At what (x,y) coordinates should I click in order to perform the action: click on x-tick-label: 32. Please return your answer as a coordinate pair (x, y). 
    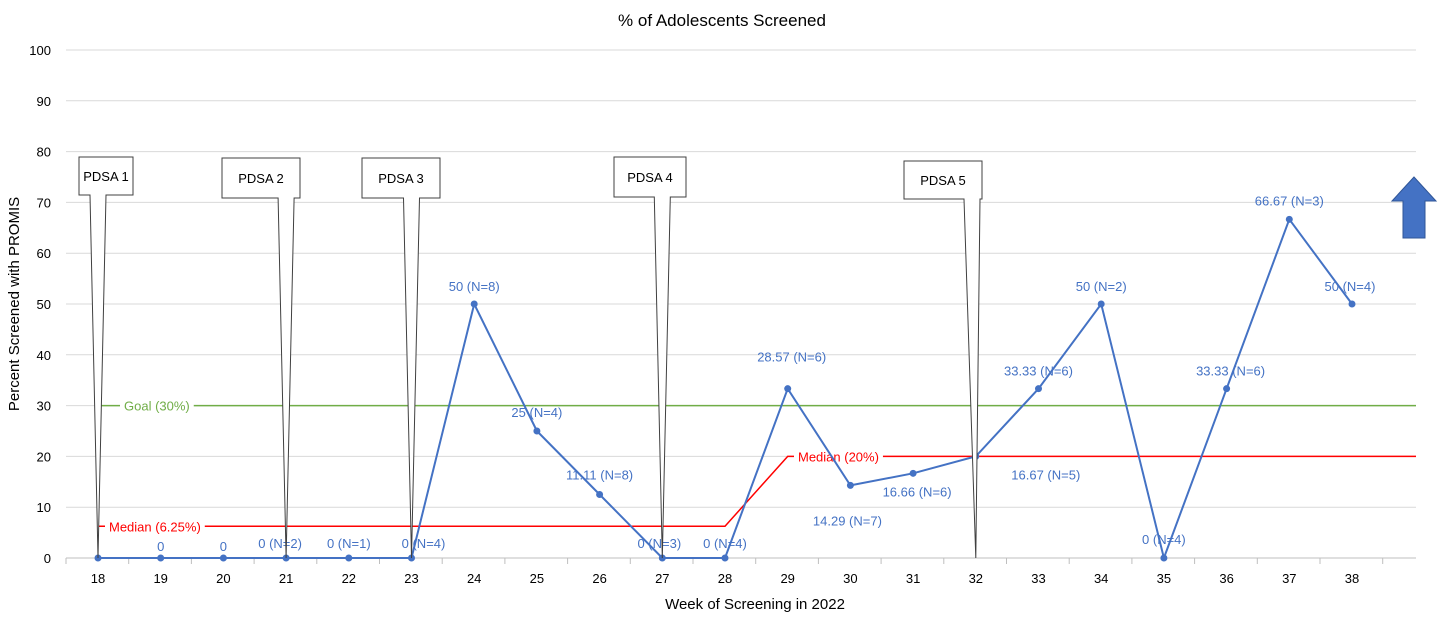
    Looking at the image, I should click on (976, 578).